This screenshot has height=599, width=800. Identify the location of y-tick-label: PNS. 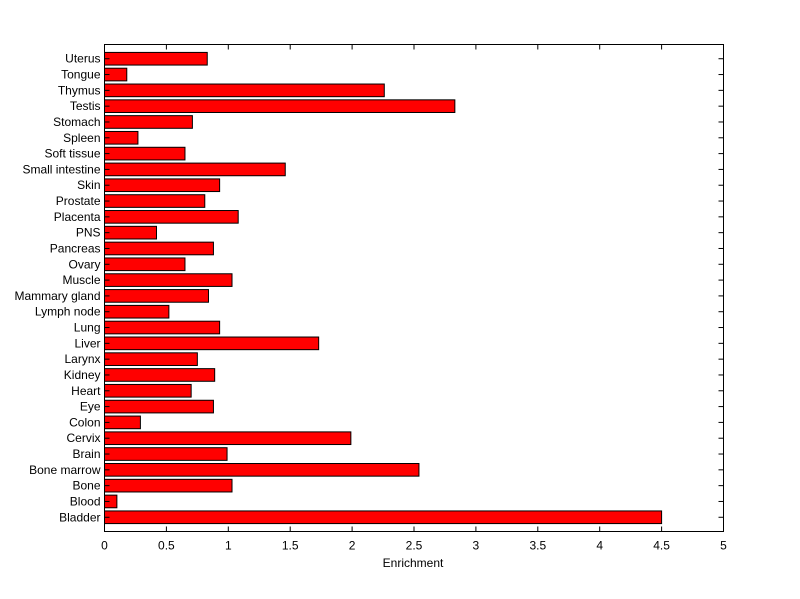
(88, 233).